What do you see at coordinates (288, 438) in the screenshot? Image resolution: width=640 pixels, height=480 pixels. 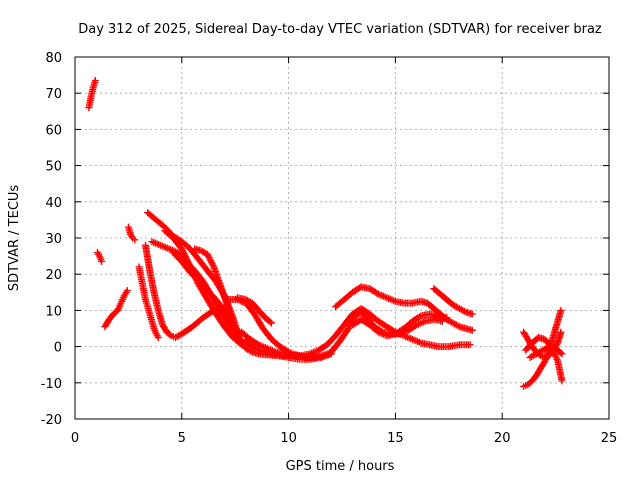 I see `x-tick-label: 10` at bounding box center [288, 438].